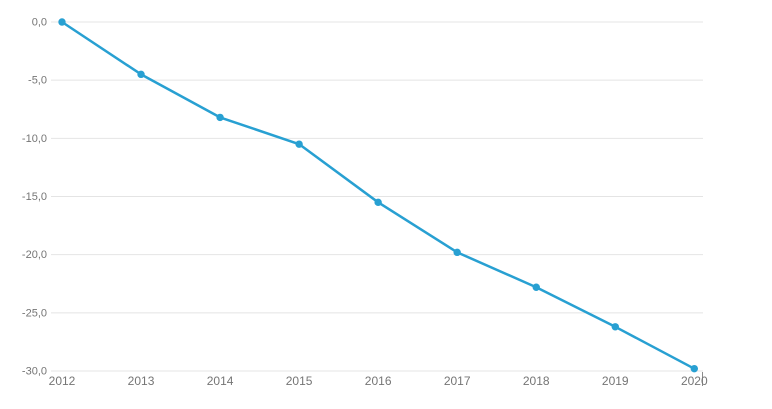 Image resolution: width=772 pixels, height=409 pixels. I want to click on y-axis-tick-label: -20,0, so click(34, 255).